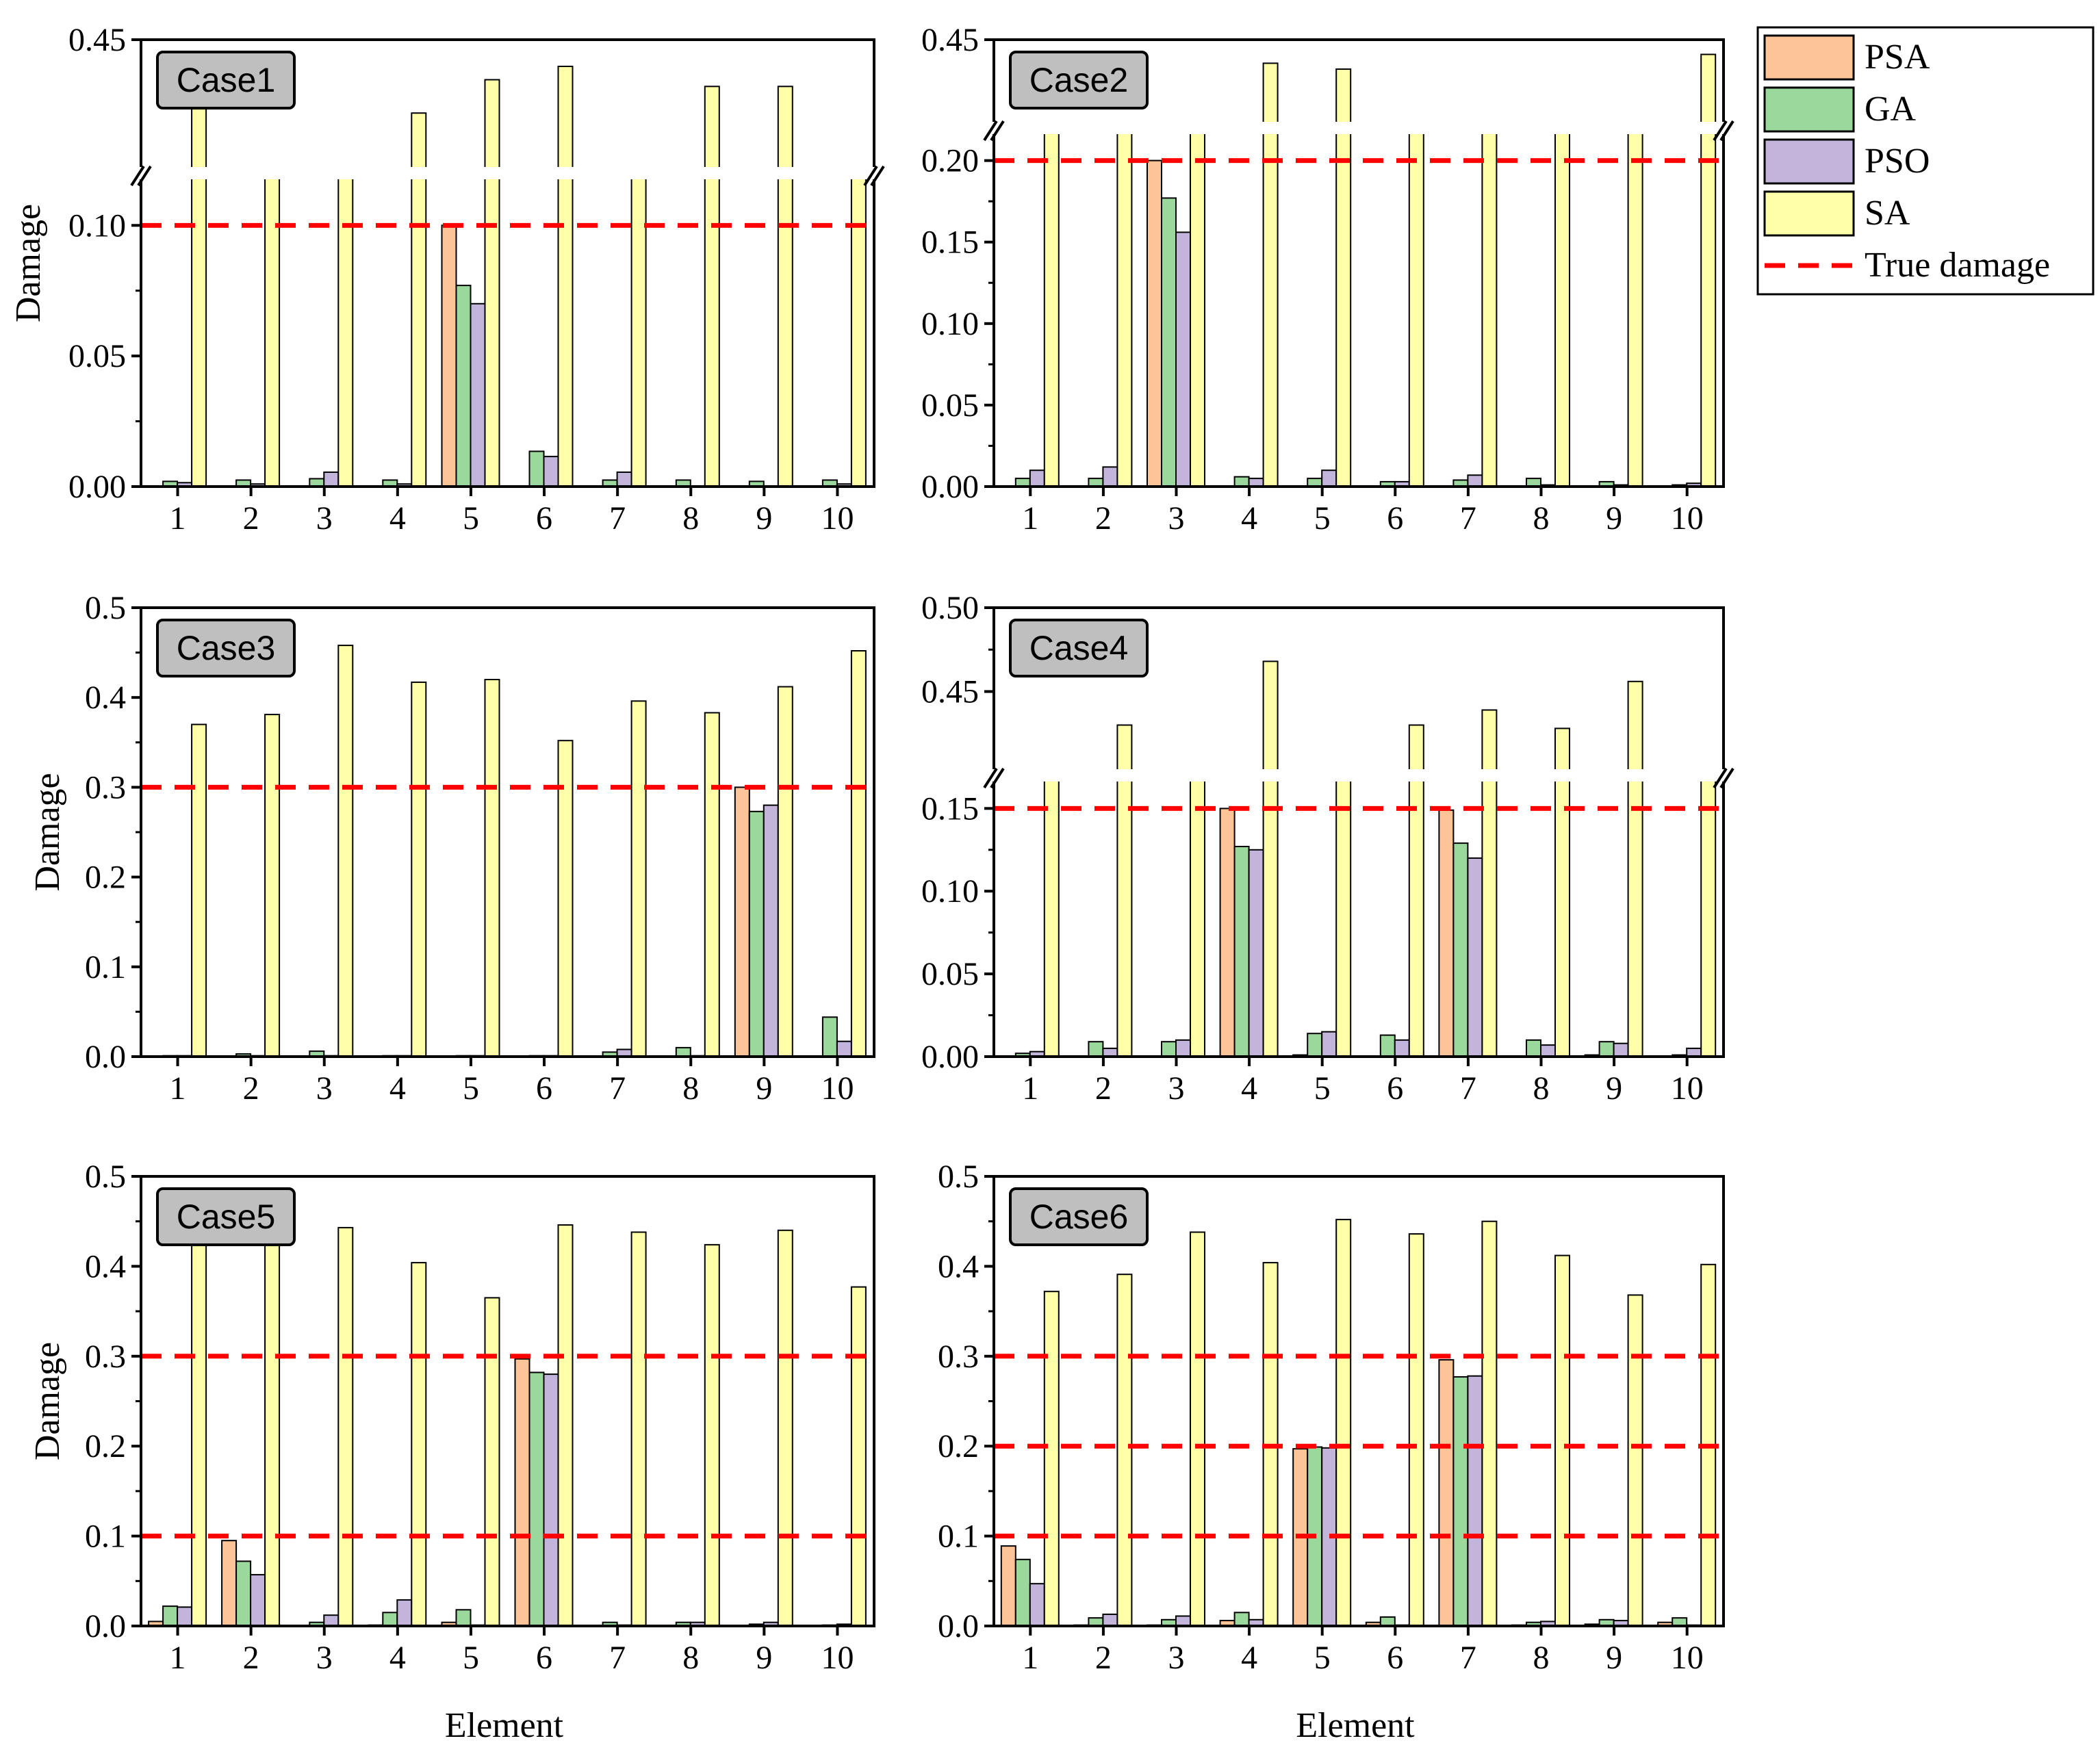 The image size is (2100, 1756). Describe the element at coordinates (991, 778) in the screenshot. I see `axis-break-mark` at that location.